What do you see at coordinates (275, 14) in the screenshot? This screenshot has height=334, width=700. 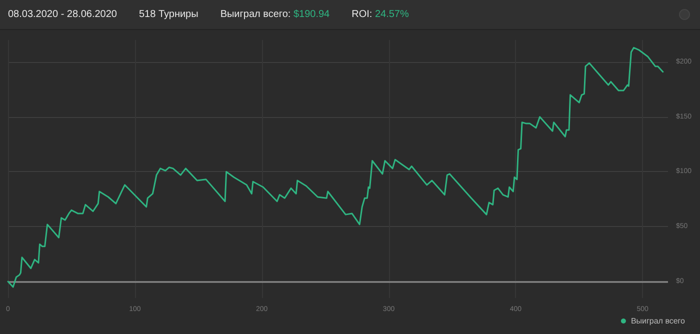 I see `text: Выиграл всего: $190.94` at bounding box center [275, 14].